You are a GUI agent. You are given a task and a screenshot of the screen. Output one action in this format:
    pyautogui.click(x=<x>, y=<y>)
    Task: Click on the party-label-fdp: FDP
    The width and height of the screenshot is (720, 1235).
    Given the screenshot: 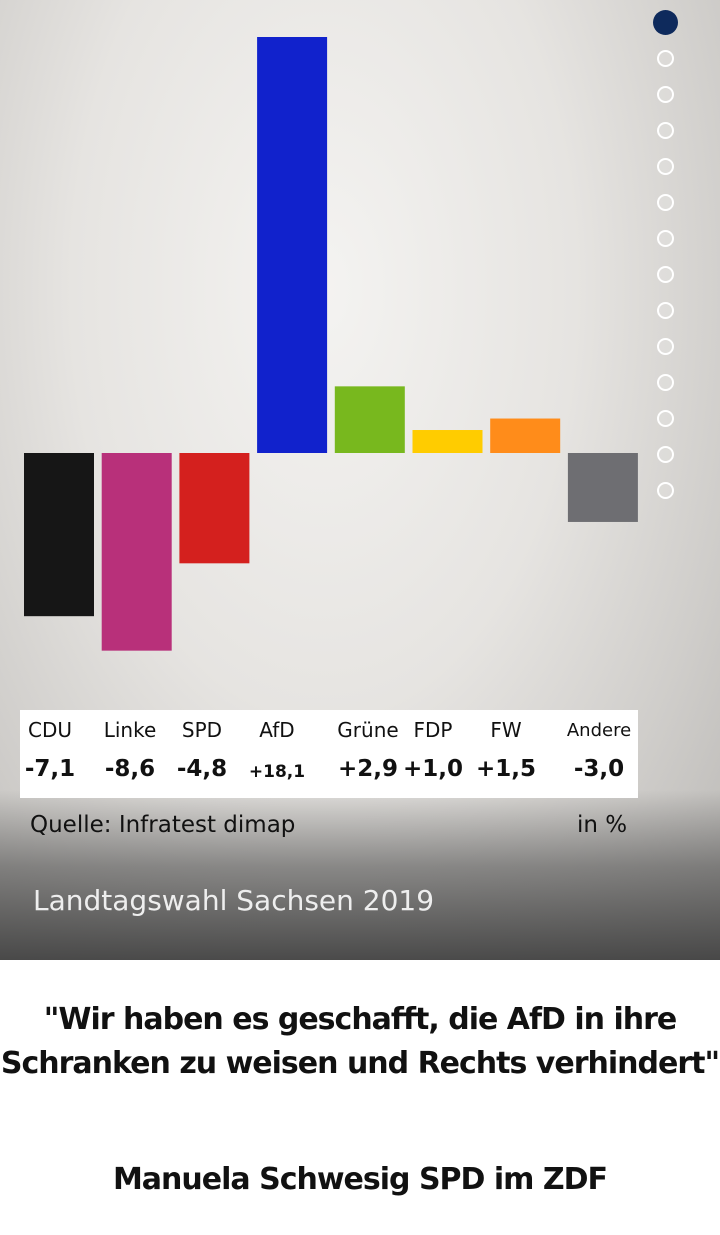 What is the action you would take?
    pyautogui.click(x=433, y=730)
    